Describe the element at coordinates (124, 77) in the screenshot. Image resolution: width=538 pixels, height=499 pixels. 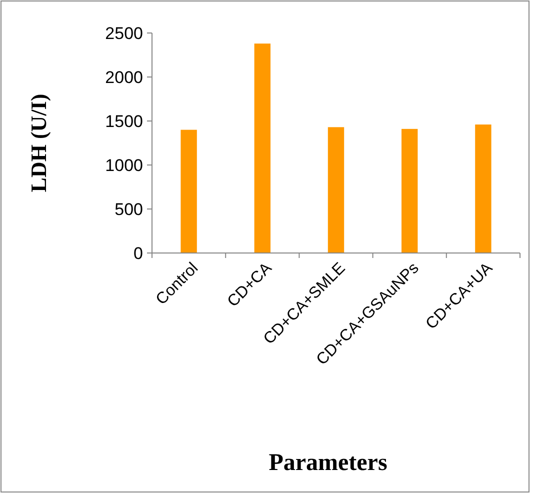
I see `y-tick-label: 2000` at that location.